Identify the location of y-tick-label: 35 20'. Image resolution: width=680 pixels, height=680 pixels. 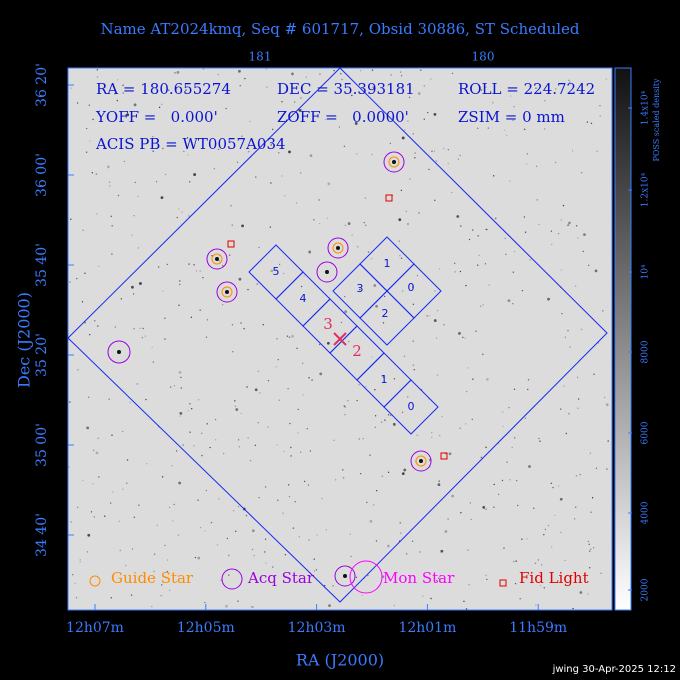
(42, 355).